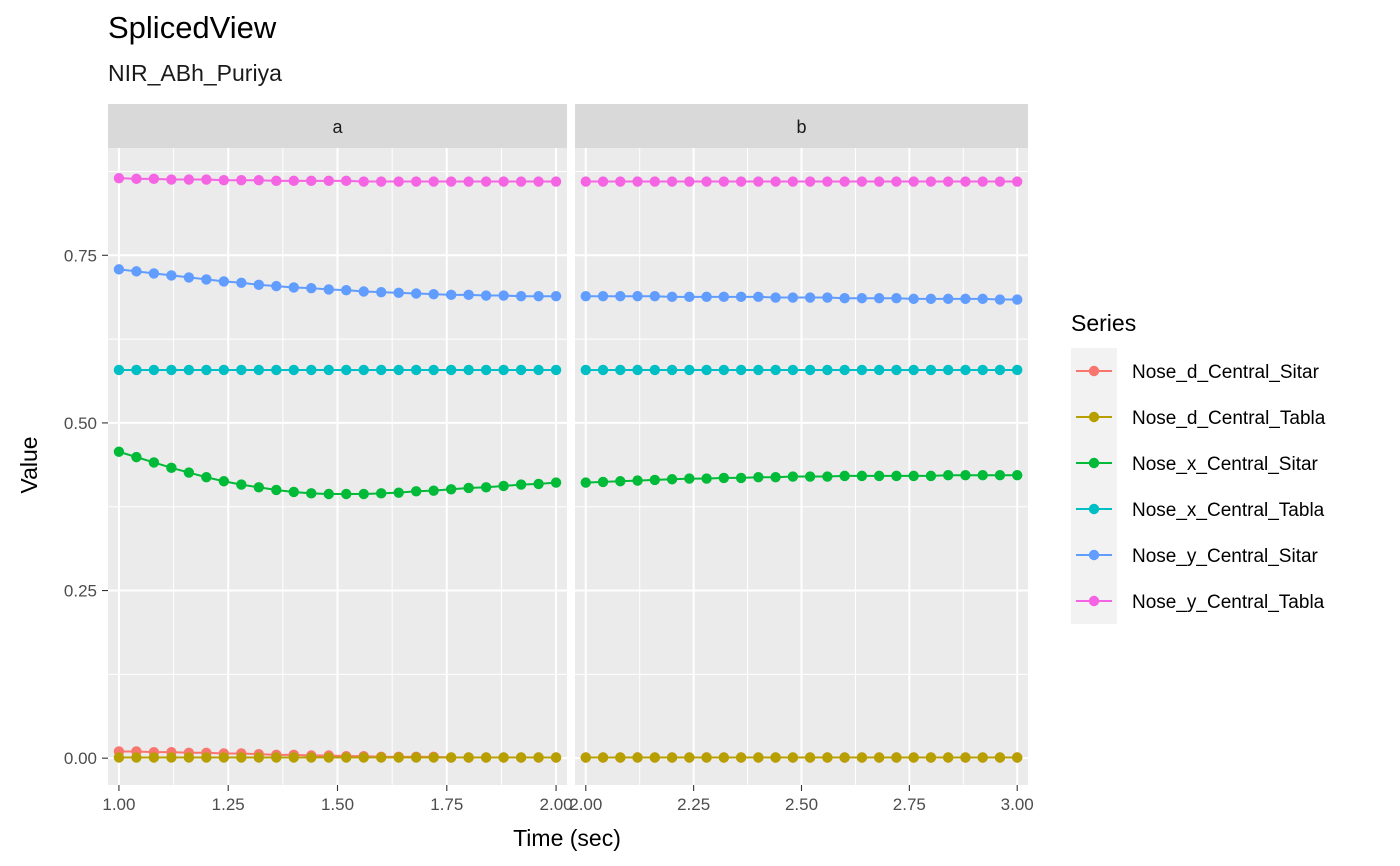  I want to click on y-tick-label: 0.75, so click(80, 255).